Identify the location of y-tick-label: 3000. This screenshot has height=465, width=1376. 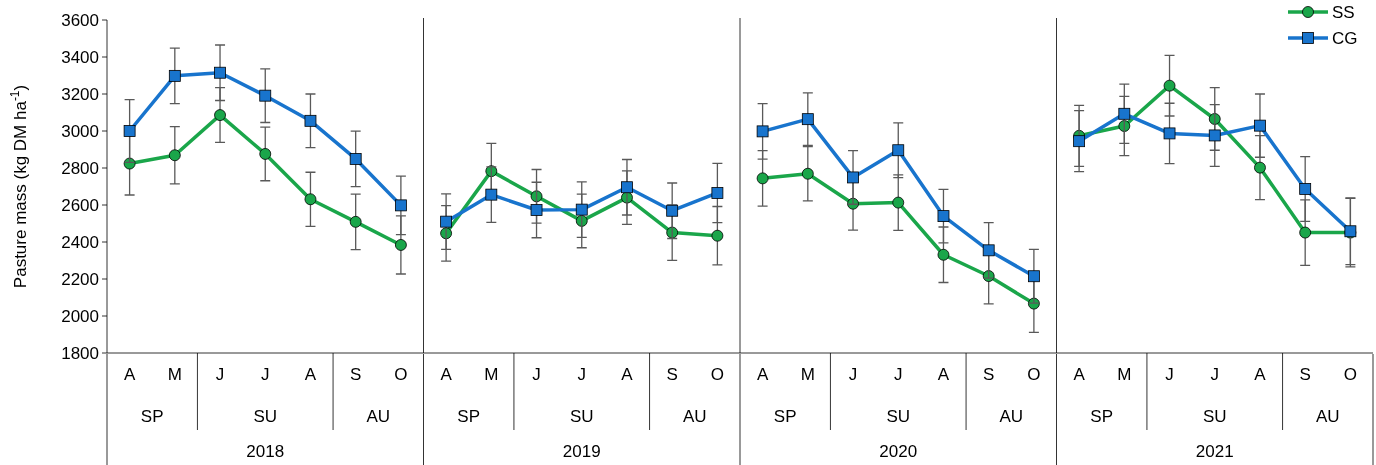
(80, 131).